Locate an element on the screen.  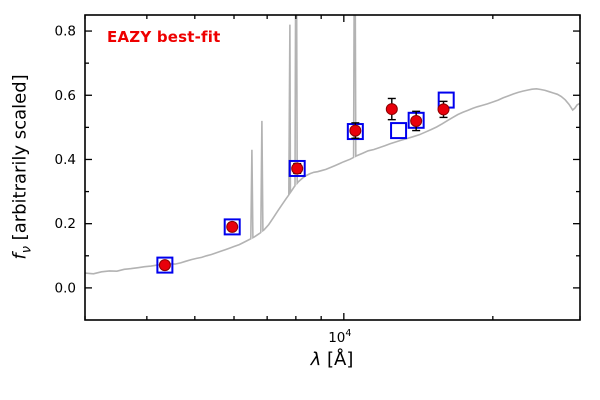
y-axis-subscript: ν is located at coordinates (27, 250).